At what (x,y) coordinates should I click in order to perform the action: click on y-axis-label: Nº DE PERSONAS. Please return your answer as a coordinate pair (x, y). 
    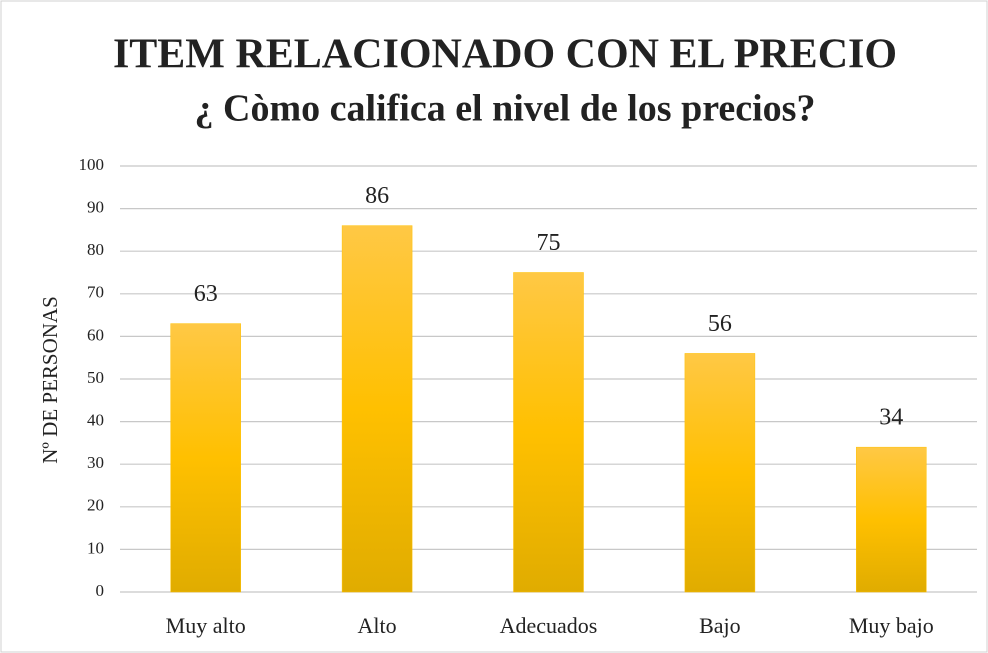
    Looking at the image, I should click on (50, 380).